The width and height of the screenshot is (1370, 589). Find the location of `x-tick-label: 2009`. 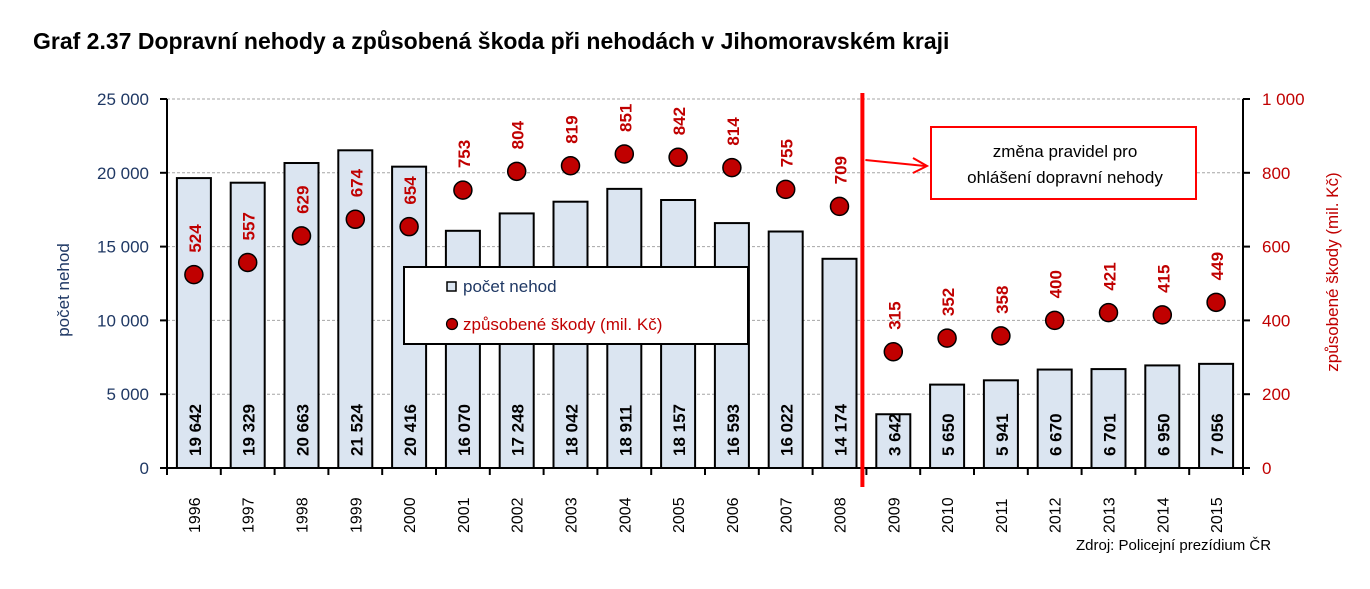

x-tick-label: 2009 is located at coordinates (894, 515).